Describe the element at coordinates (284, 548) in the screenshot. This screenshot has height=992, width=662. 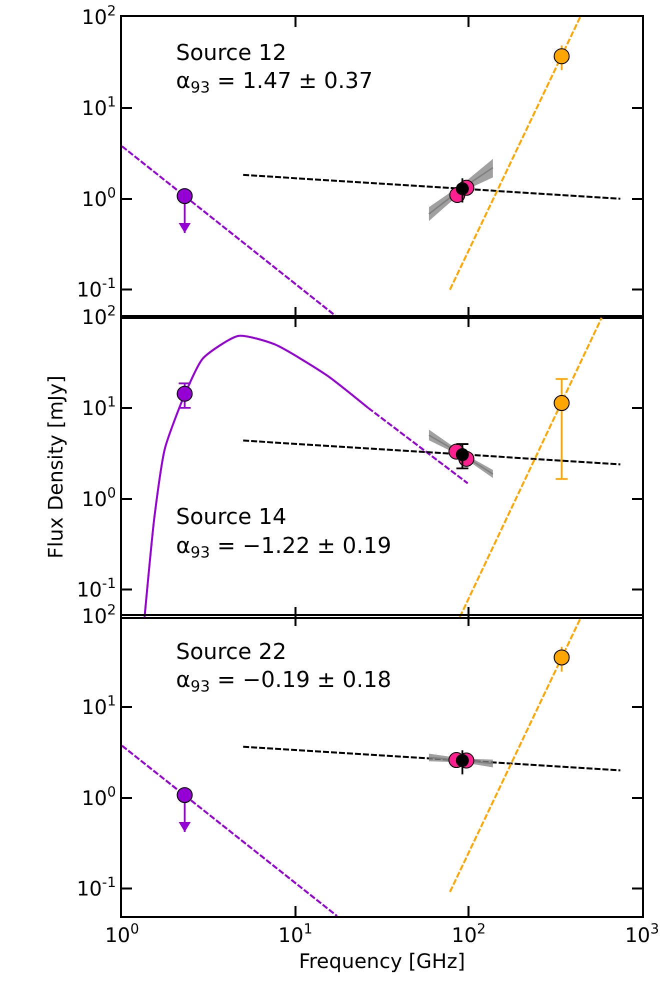
I see `annotation: α$_{93}$ = −1.22 ± 0.19` at that location.